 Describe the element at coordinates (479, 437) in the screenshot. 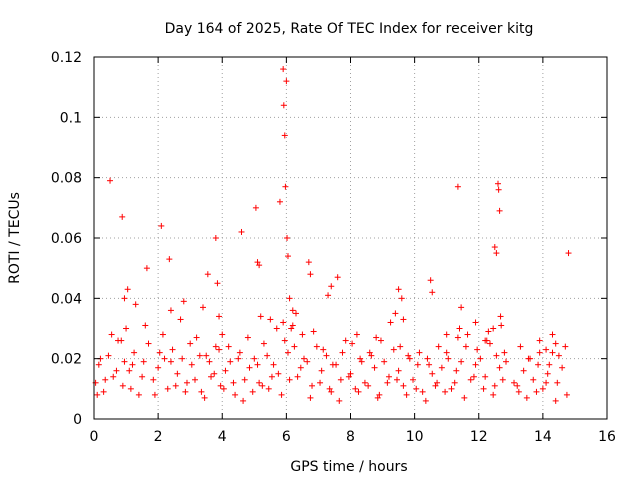

I see `x-tick-label: 12` at that location.